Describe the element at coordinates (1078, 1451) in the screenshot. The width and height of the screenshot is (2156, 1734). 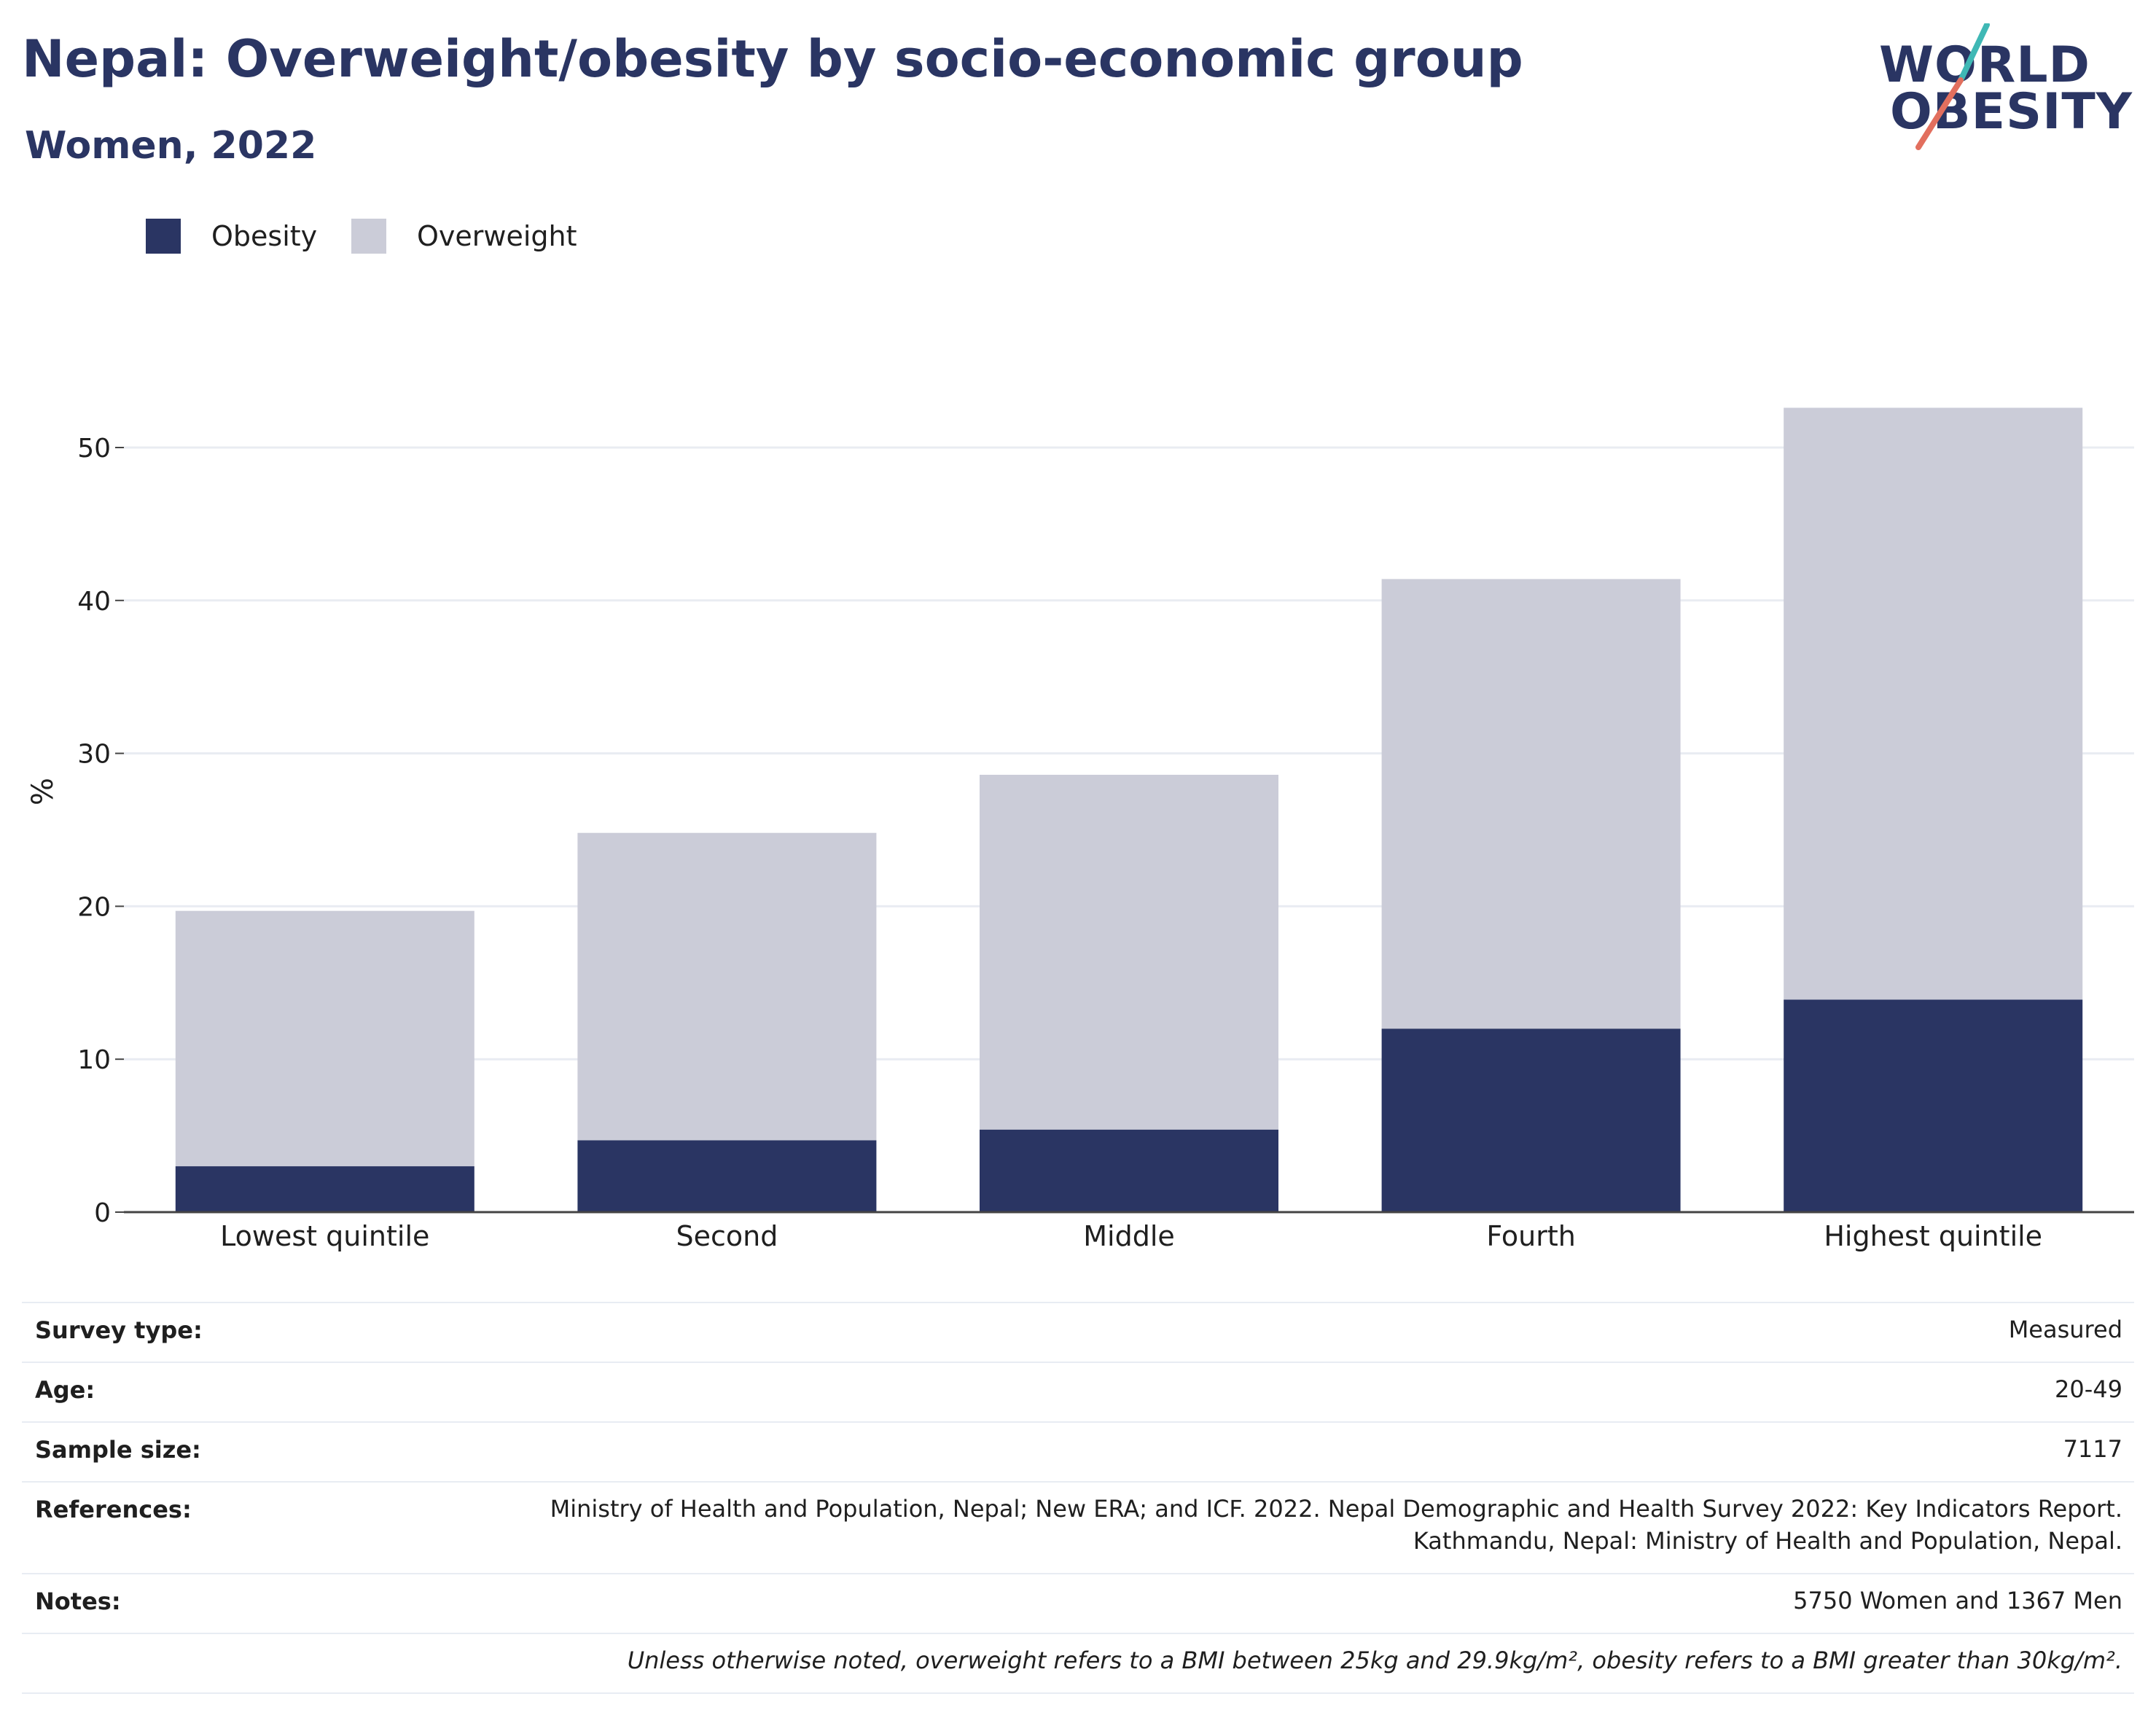
I see `info-row-sample-size: Sample size: 7117` at that location.